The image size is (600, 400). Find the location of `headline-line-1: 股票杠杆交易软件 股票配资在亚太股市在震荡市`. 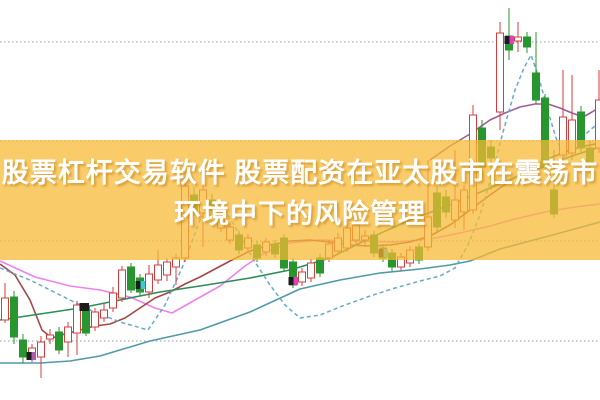

headline-line-1: 股票杠杆交易软件 股票配资在亚太股市在震荡市 is located at coordinates (300, 173).